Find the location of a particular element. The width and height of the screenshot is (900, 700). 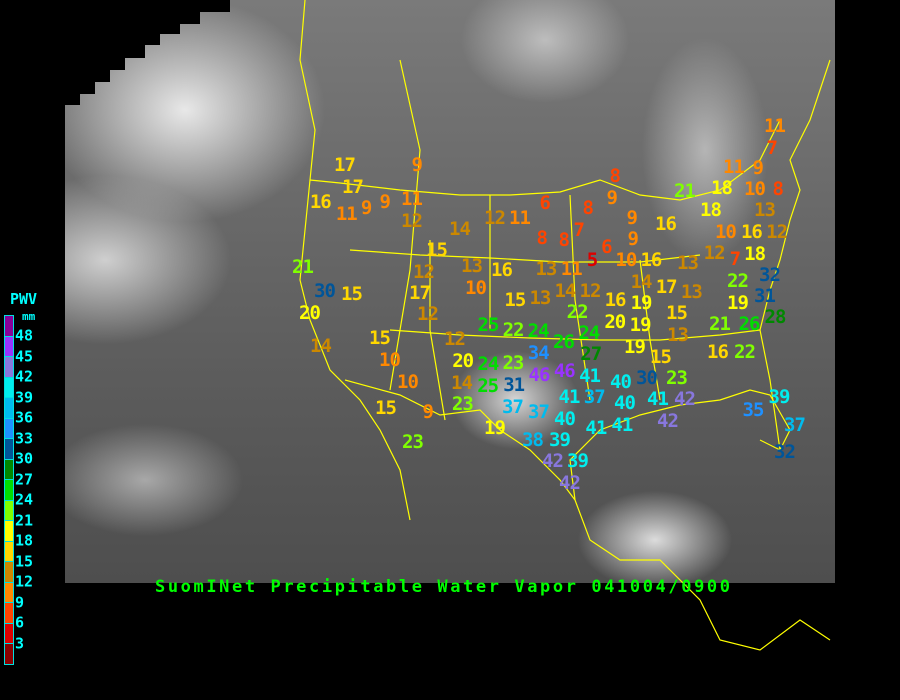

station-pwv-value: 27 is located at coordinates (591, 354).